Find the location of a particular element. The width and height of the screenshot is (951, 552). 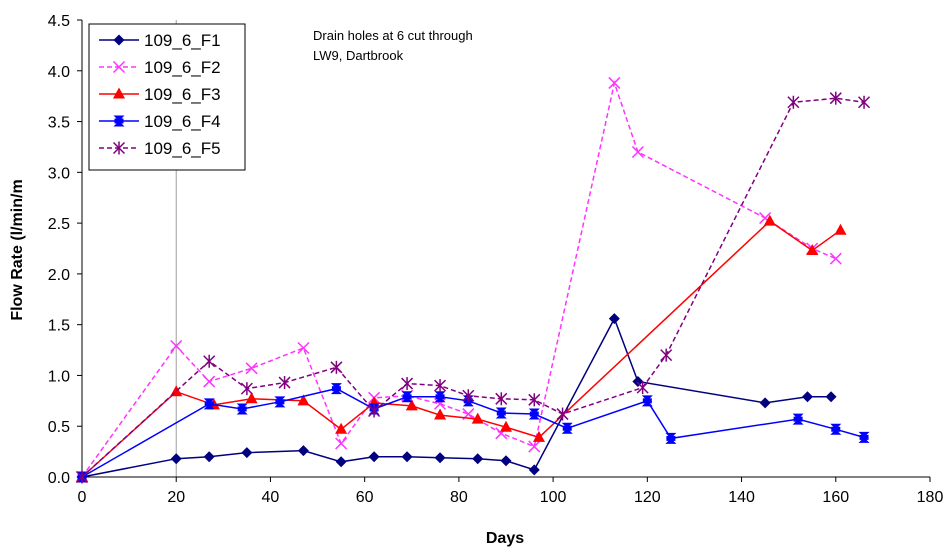

y-tick-label: 2.0 is located at coordinates (59, 275).